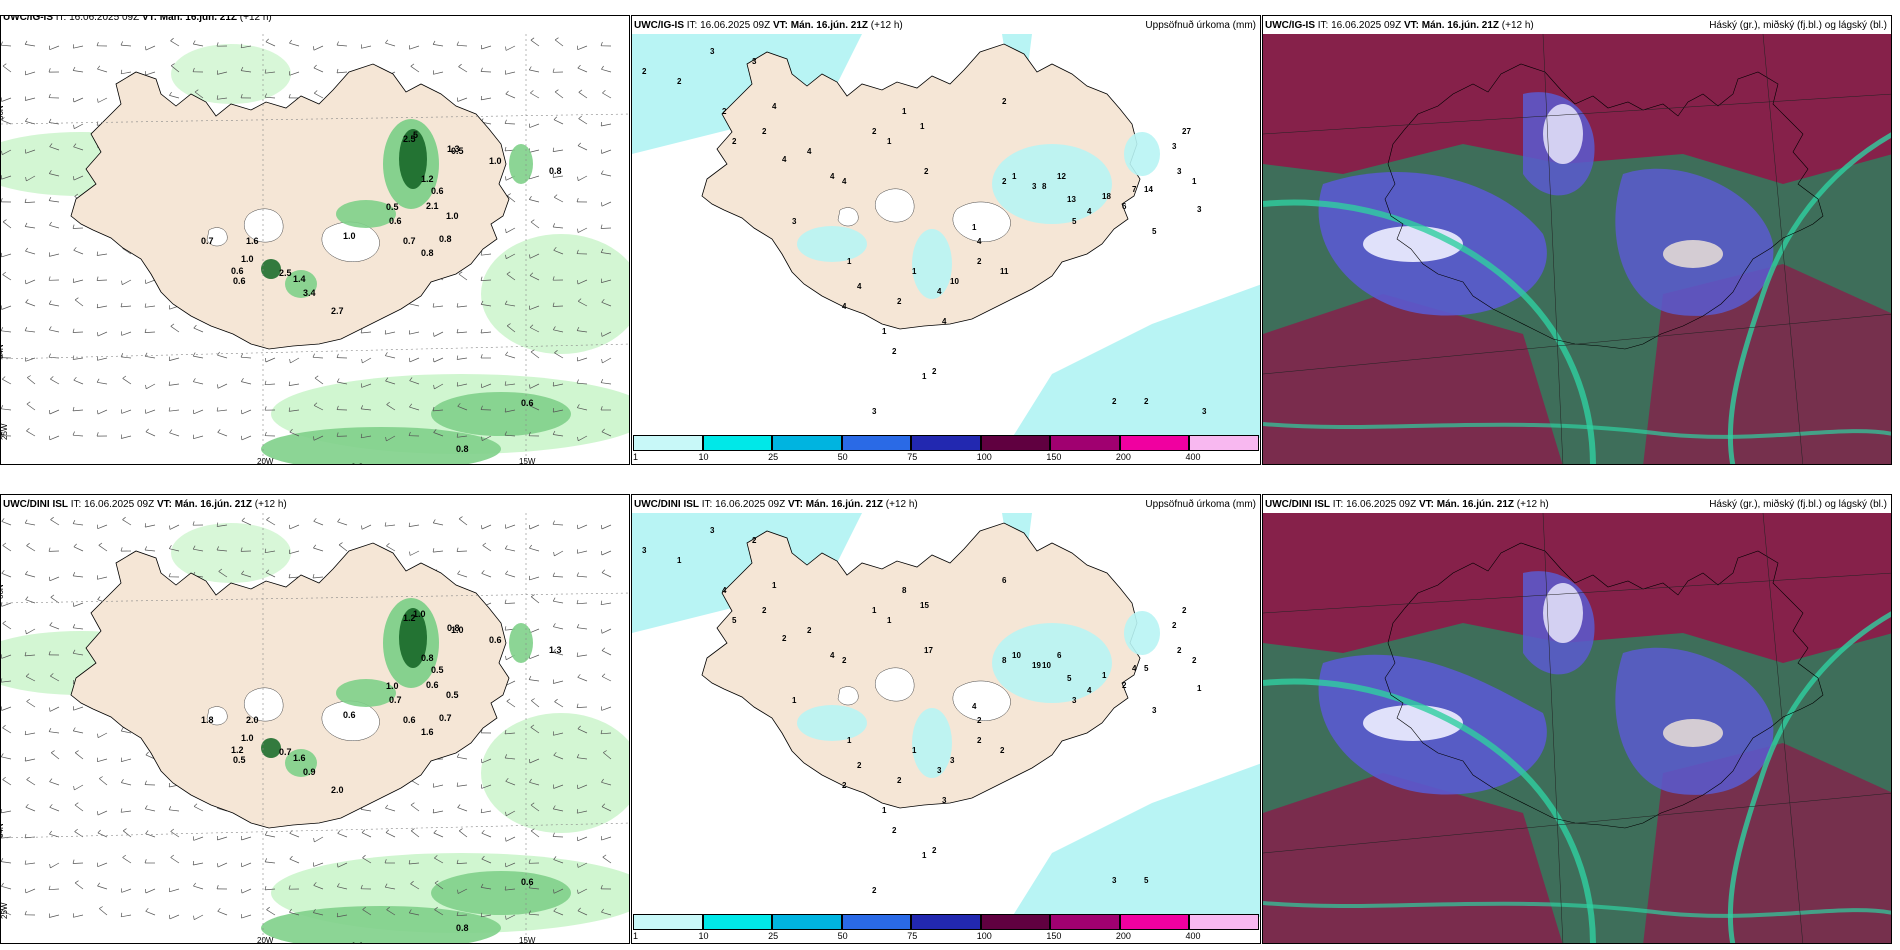  Describe the element at coordinates (734, 620) in the screenshot. I see `value-label: 5` at that location.